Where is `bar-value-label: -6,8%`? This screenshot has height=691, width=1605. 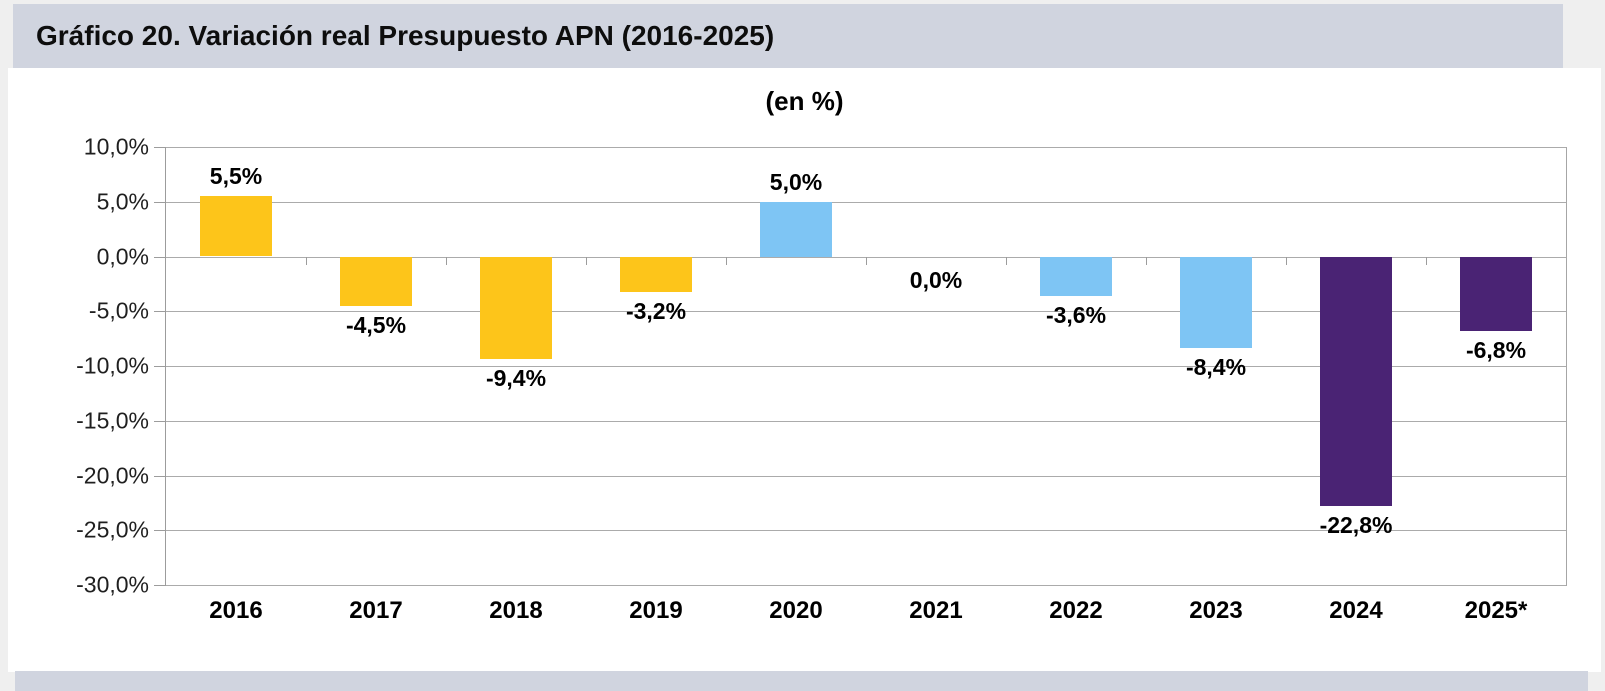
bar-value-label: -6,8% is located at coordinates (1496, 349).